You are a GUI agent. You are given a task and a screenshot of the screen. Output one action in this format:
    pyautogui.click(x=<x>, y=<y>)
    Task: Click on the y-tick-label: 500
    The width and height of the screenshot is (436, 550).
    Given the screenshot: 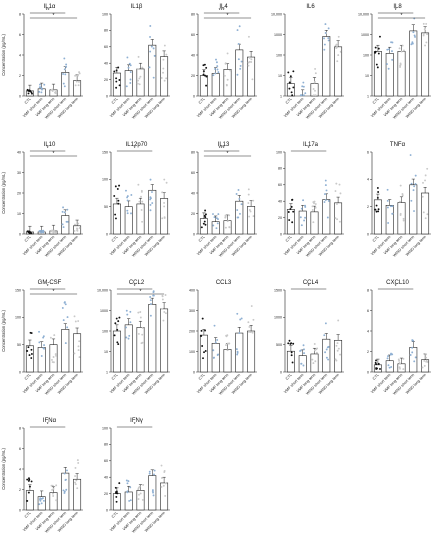 What is the action you would take?
    pyautogui.click(x=279, y=345)
    